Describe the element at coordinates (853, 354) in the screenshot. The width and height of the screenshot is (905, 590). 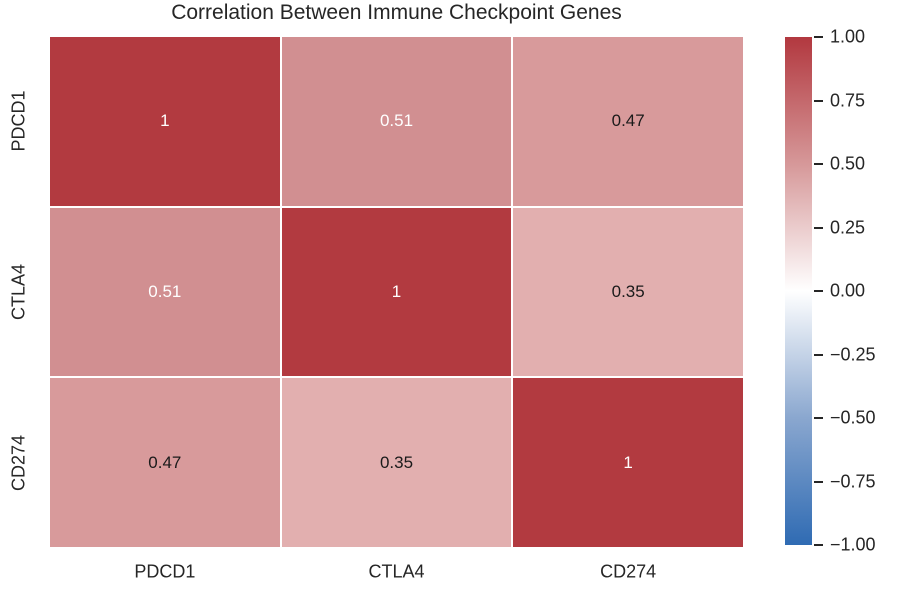
I see `colorbar-tick-label: −0.25` at that location.